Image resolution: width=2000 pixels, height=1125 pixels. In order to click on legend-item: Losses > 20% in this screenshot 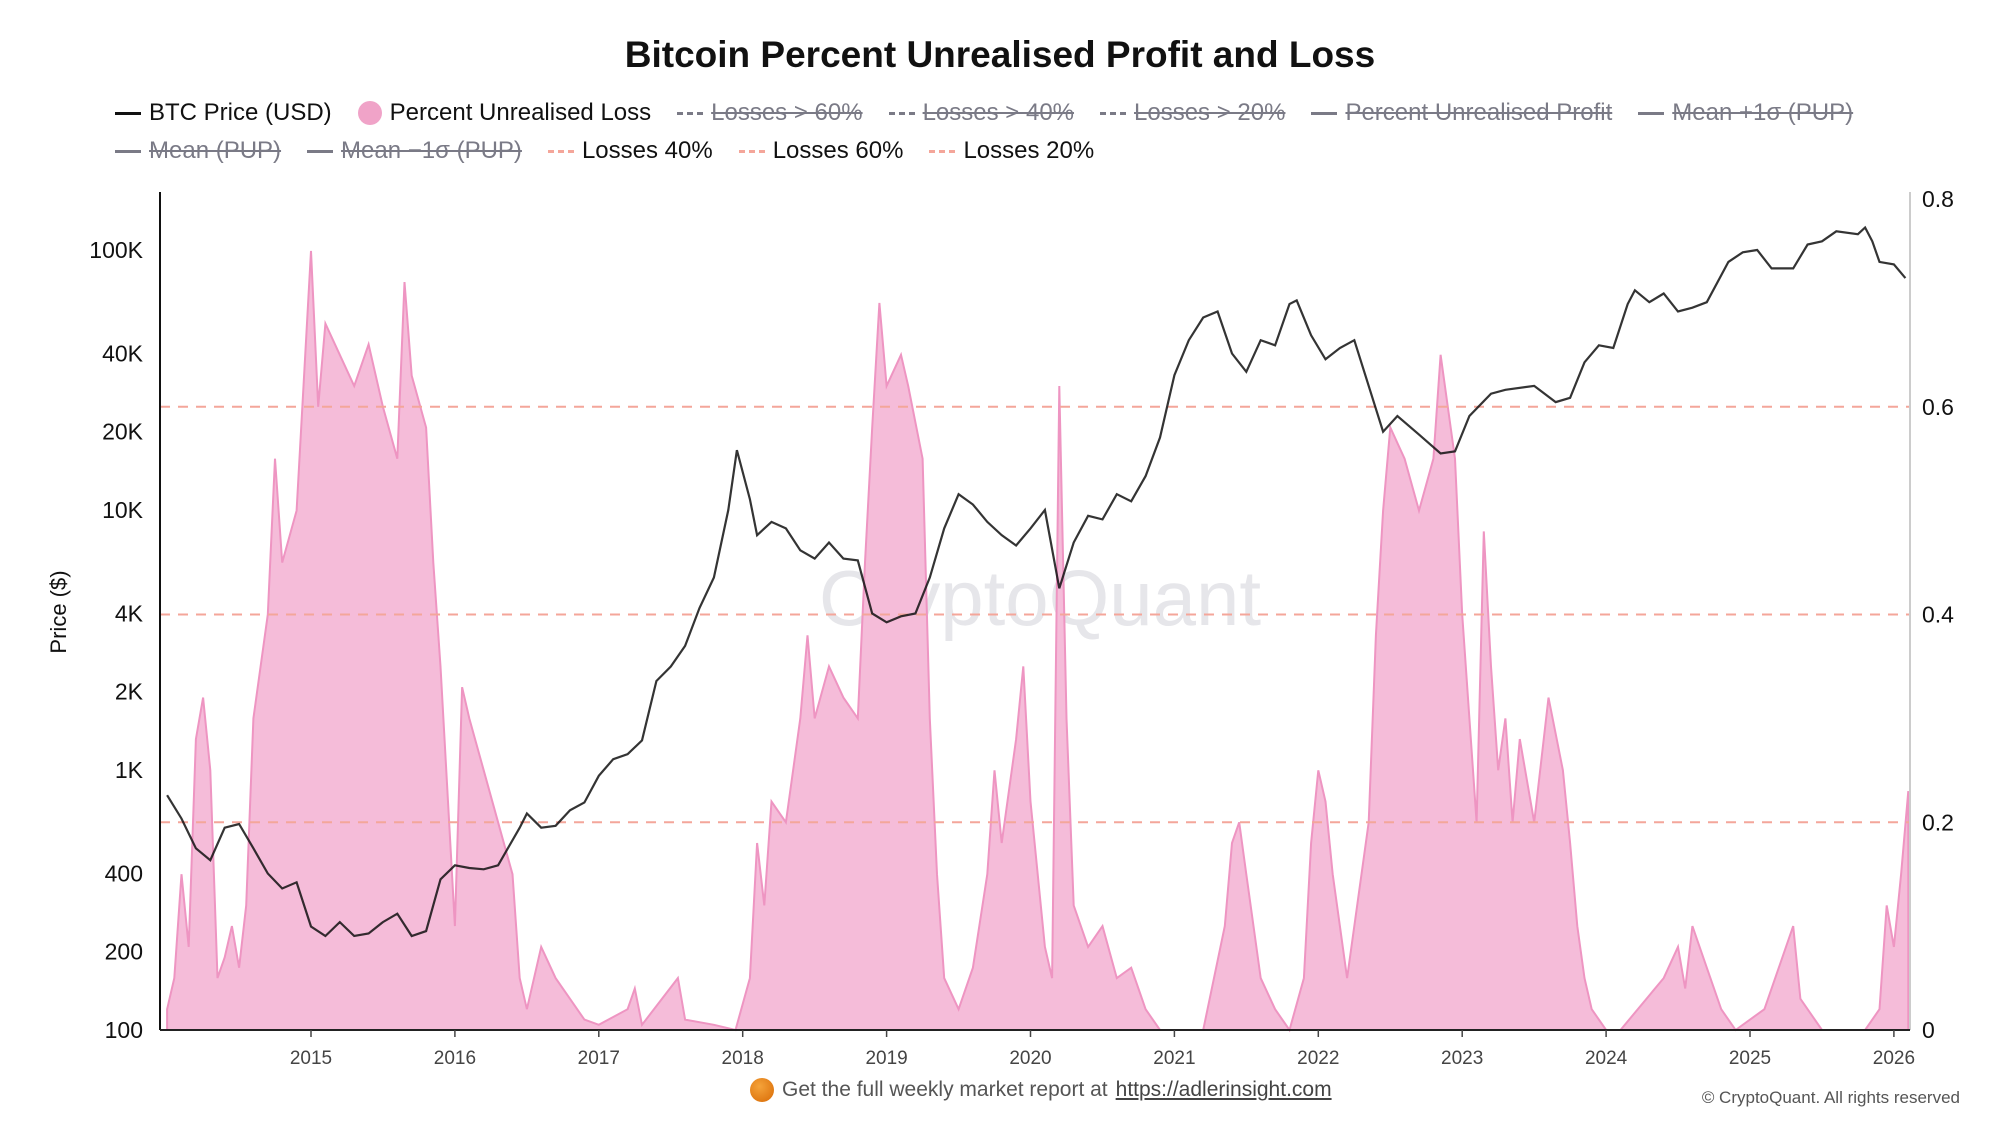, I will do `click(1192, 113)`.